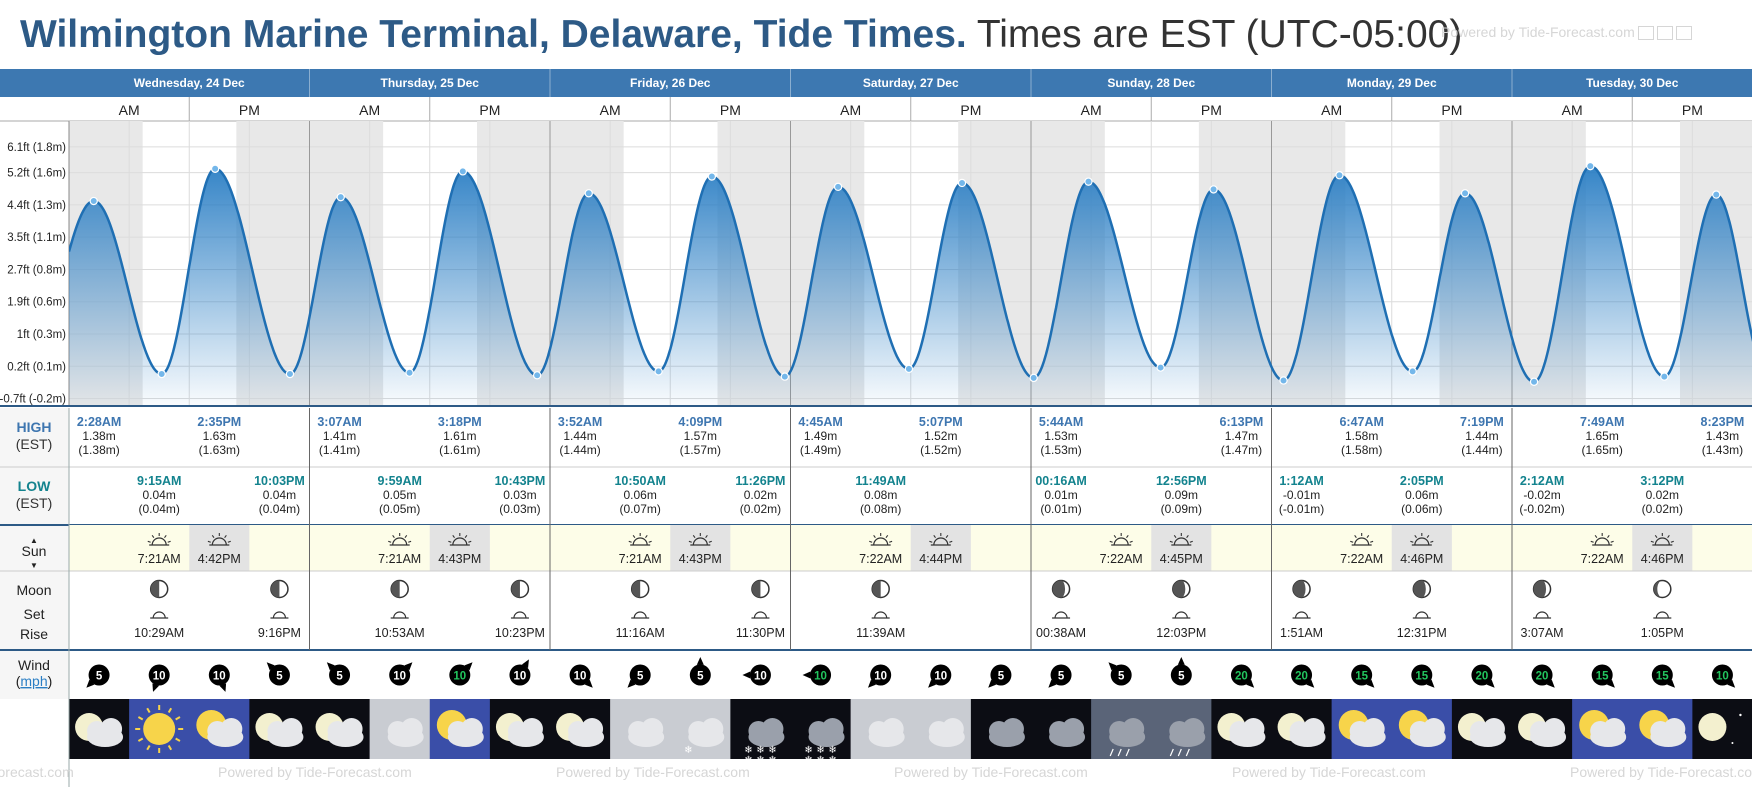  What do you see at coordinates (880, 481) in the screenshot?
I see `low-tide-time: 11:49AM` at bounding box center [880, 481].